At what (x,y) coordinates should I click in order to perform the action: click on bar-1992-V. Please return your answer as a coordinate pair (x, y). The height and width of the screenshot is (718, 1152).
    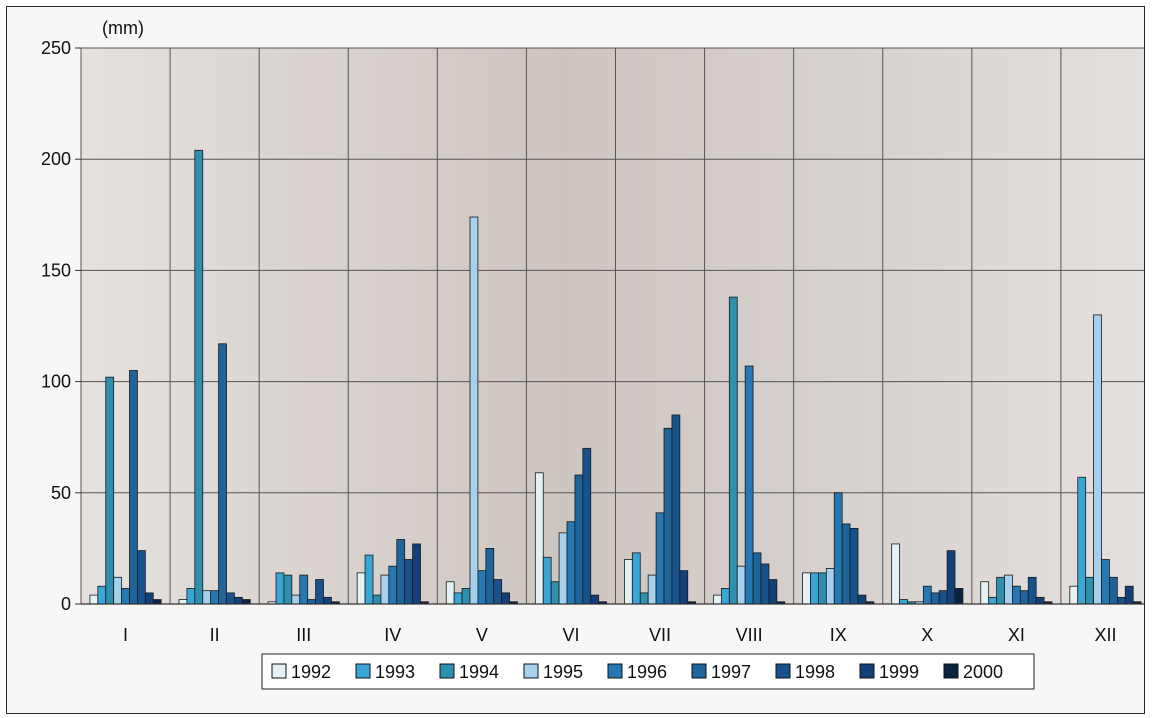
    Looking at the image, I should click on (450, 593).